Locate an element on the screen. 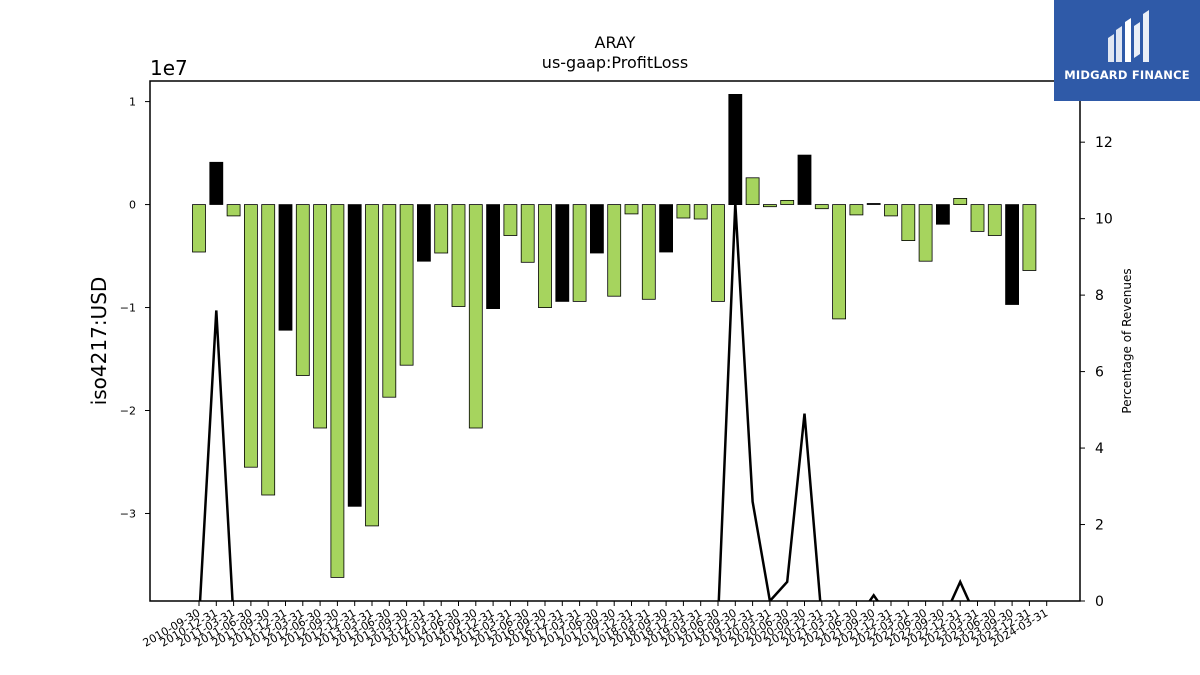 The height and width of the screenshot is (675, 1200). y2-tick-label: 6 is located at coordinates (1099, 373).